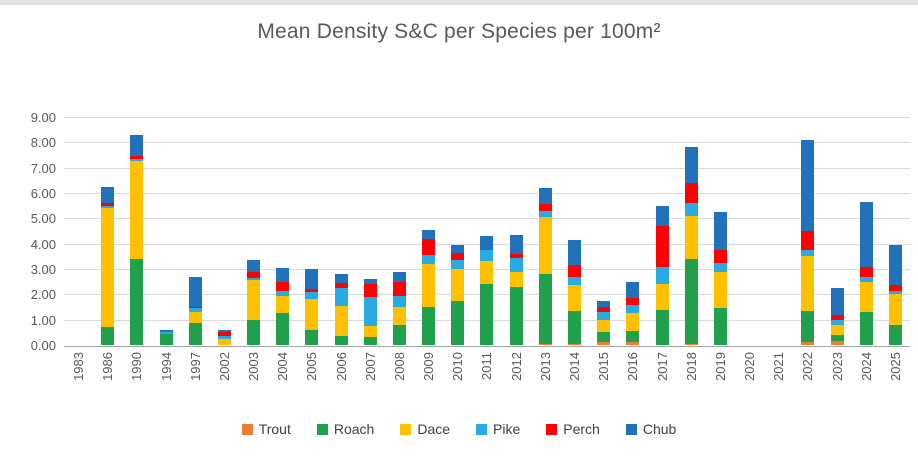  Describe the element at coordinates (836, 381) in the screenshot. I see `x-tick-cell-2023: 2023` at that location.